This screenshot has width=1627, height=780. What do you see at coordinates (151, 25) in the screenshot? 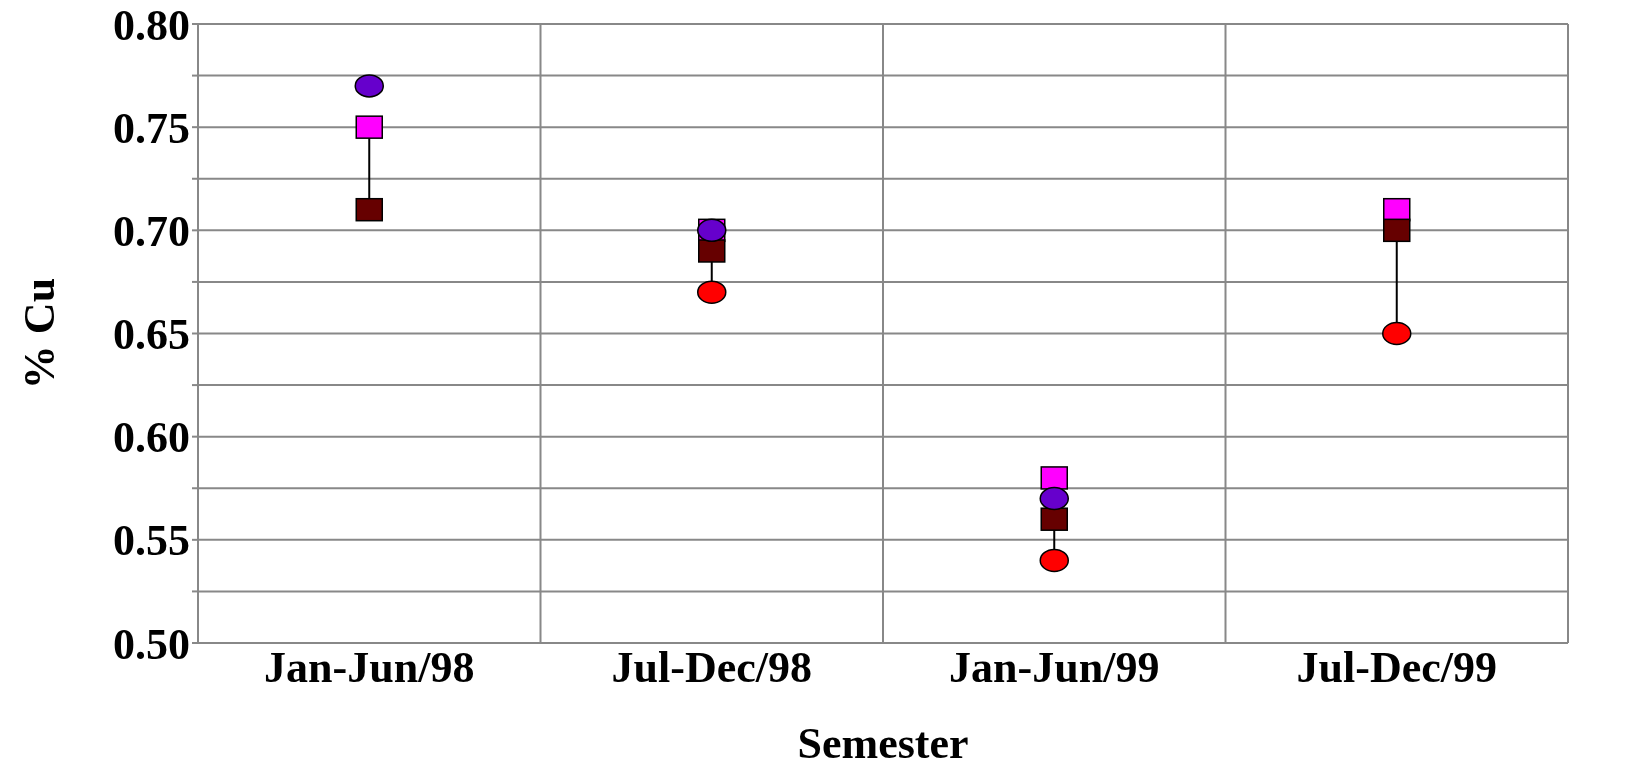
I see `y-tick-label: 0.80` at bounding box center [151, 25].